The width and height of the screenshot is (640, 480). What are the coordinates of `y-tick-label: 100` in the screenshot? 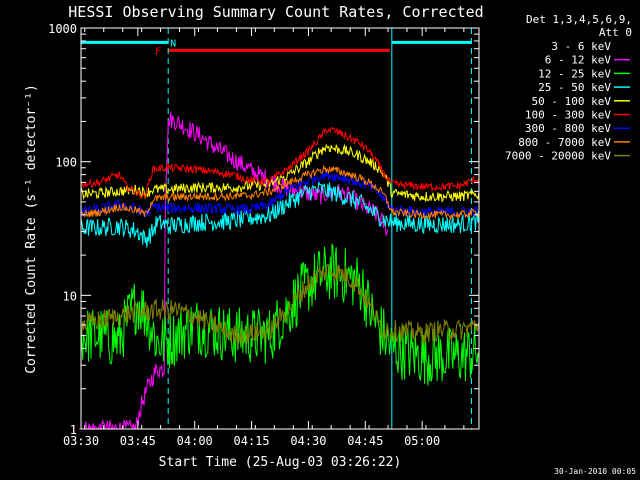 It's located at (66, 163).